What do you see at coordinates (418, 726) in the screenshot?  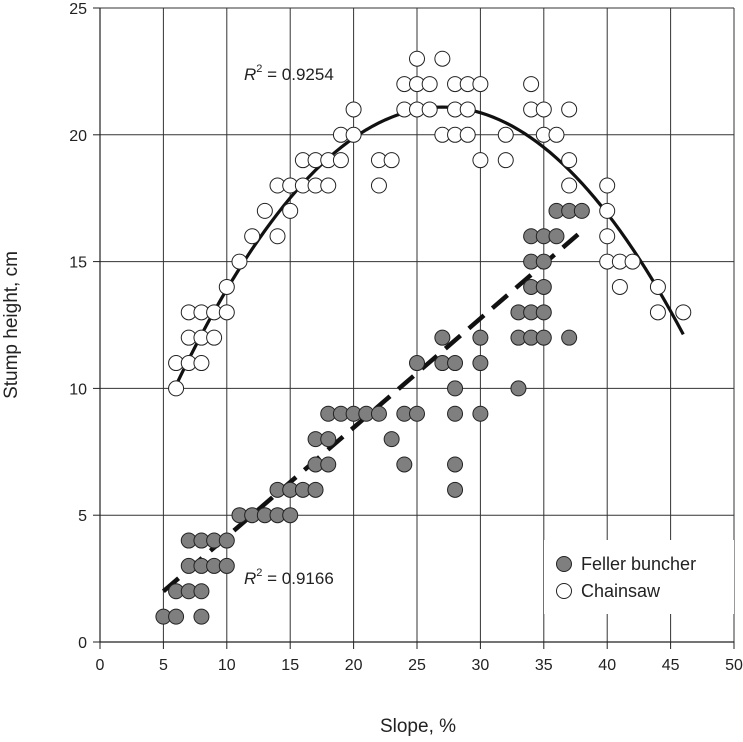 I see `x-axis-title: Slope, %` at bounding box center [418, 726].